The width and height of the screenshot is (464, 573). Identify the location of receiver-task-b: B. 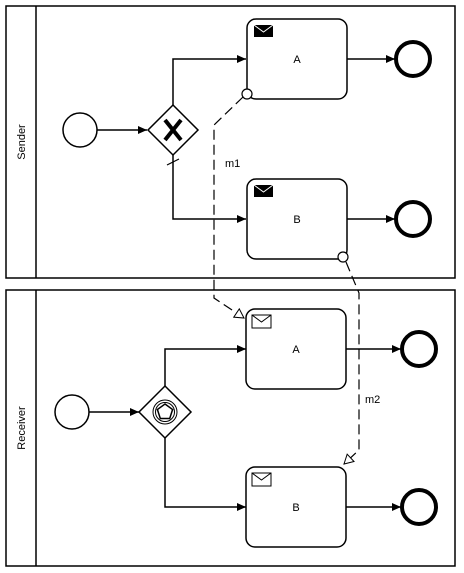
(296, 507).